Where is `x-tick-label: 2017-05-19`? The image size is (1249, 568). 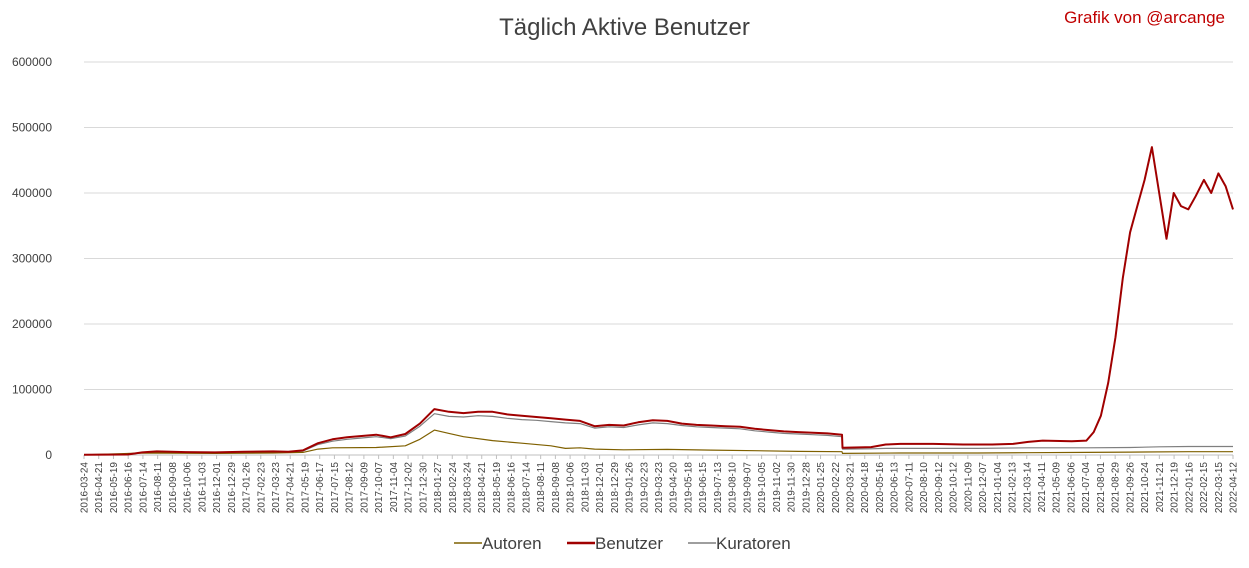
x-tick-label: 2017-05-19 is located at coordinates (305, 488).